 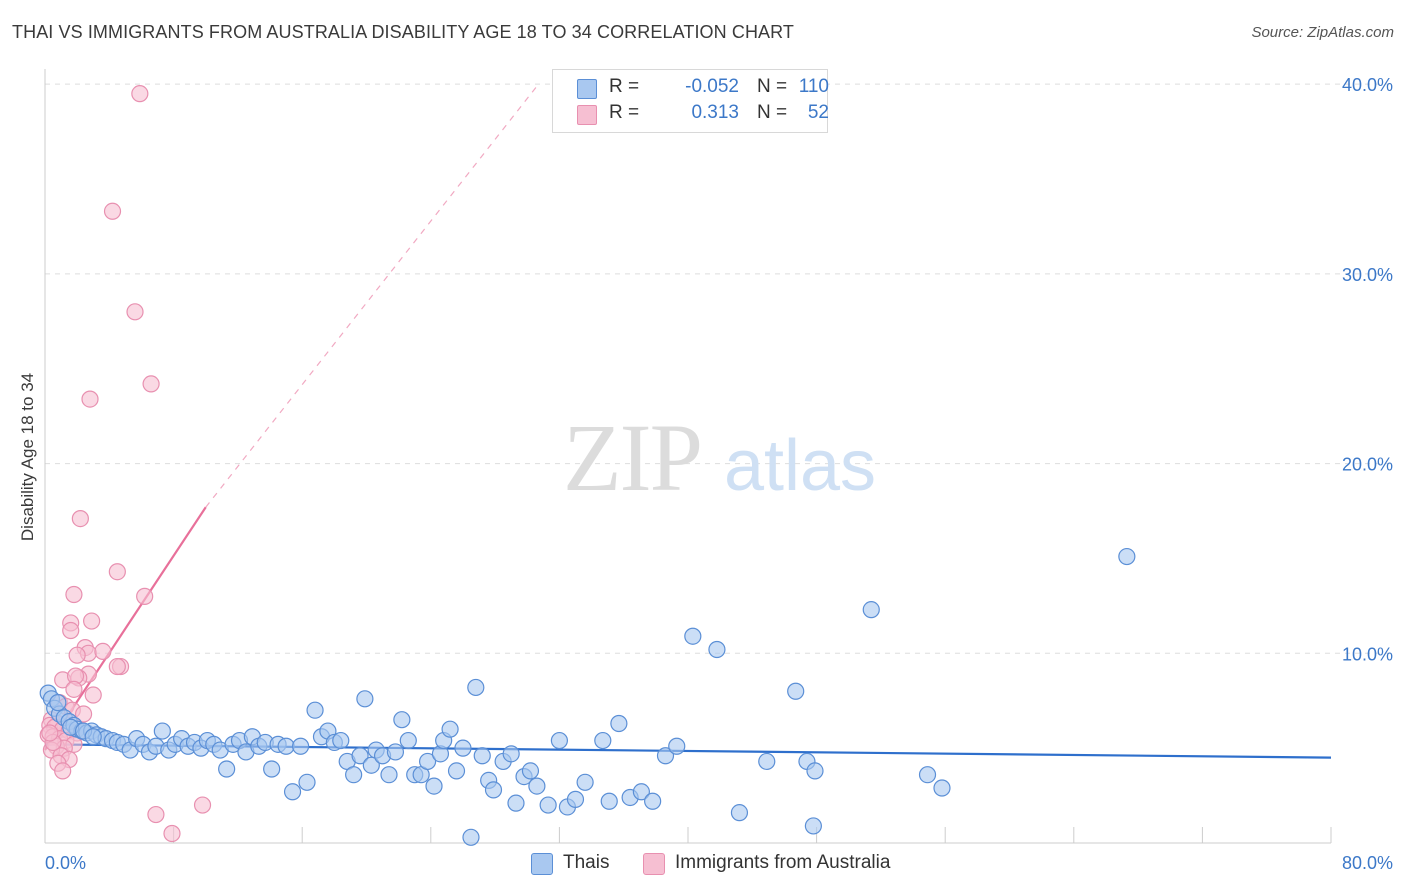 What do you see at coordinates (772, 86) in the screenshot?
I see `legend-n-label: N =` at bounding box center [772, 86].